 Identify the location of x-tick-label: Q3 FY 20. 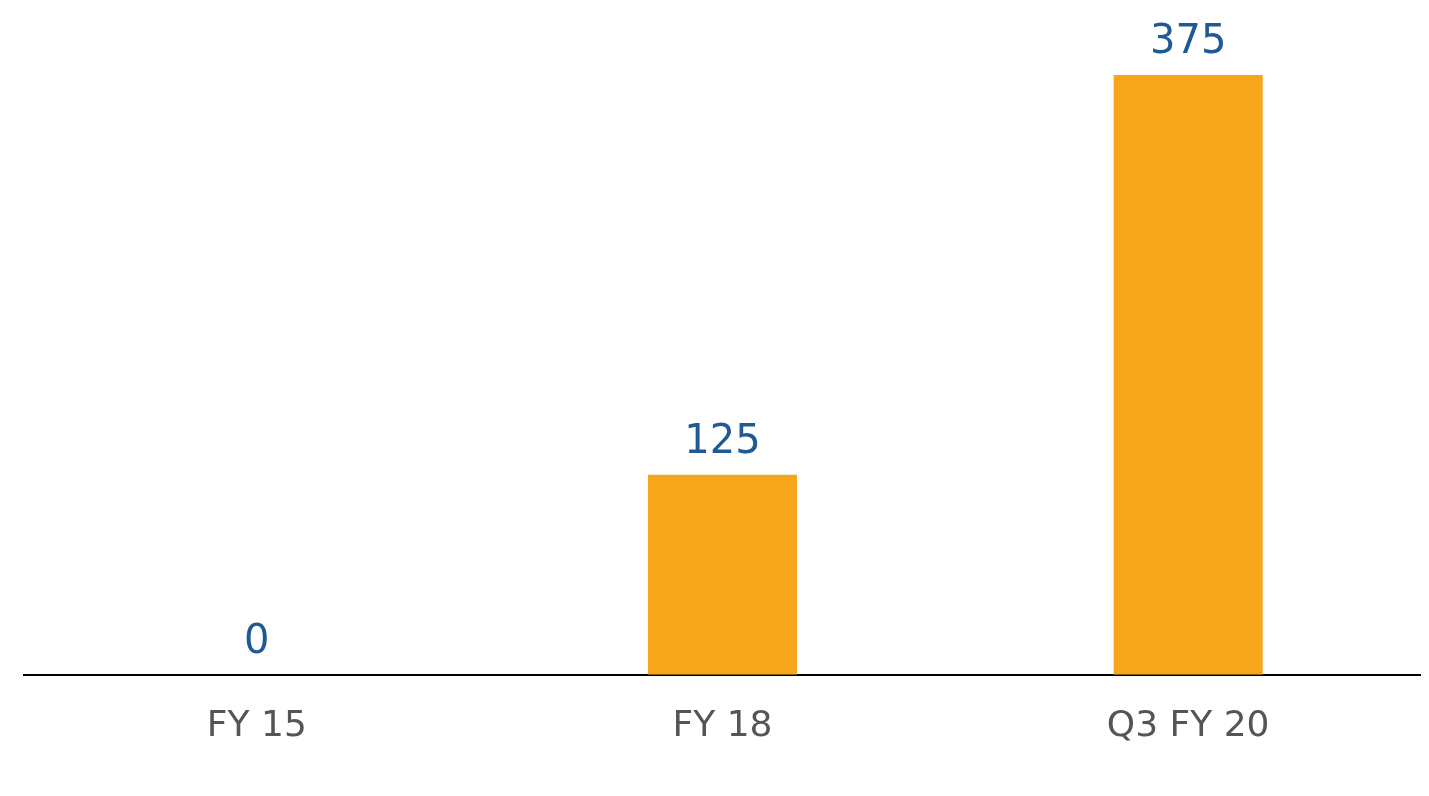
(1188, 723).